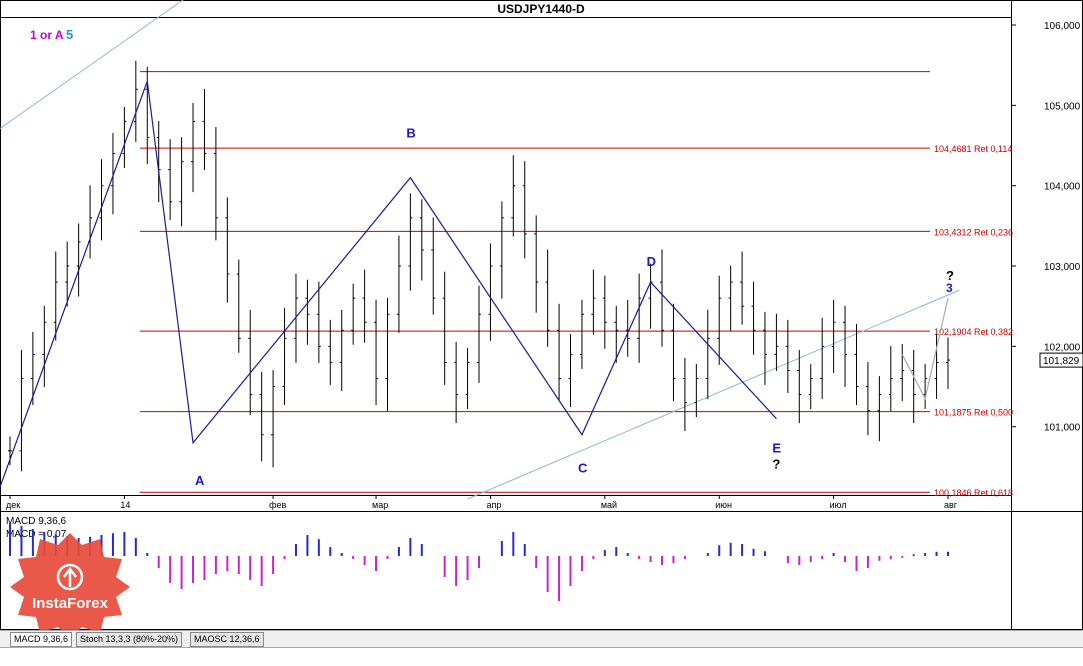 Image resolution: width=1083 pixels, height=666 pixels. I want to click on wave-projection-line, so click(925, 349).